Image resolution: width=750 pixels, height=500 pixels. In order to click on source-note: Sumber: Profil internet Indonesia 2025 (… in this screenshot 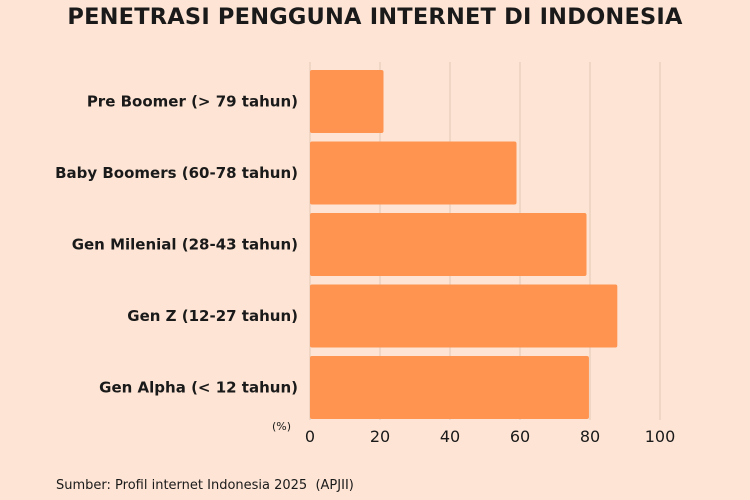, I will do `click(205, 485)`.